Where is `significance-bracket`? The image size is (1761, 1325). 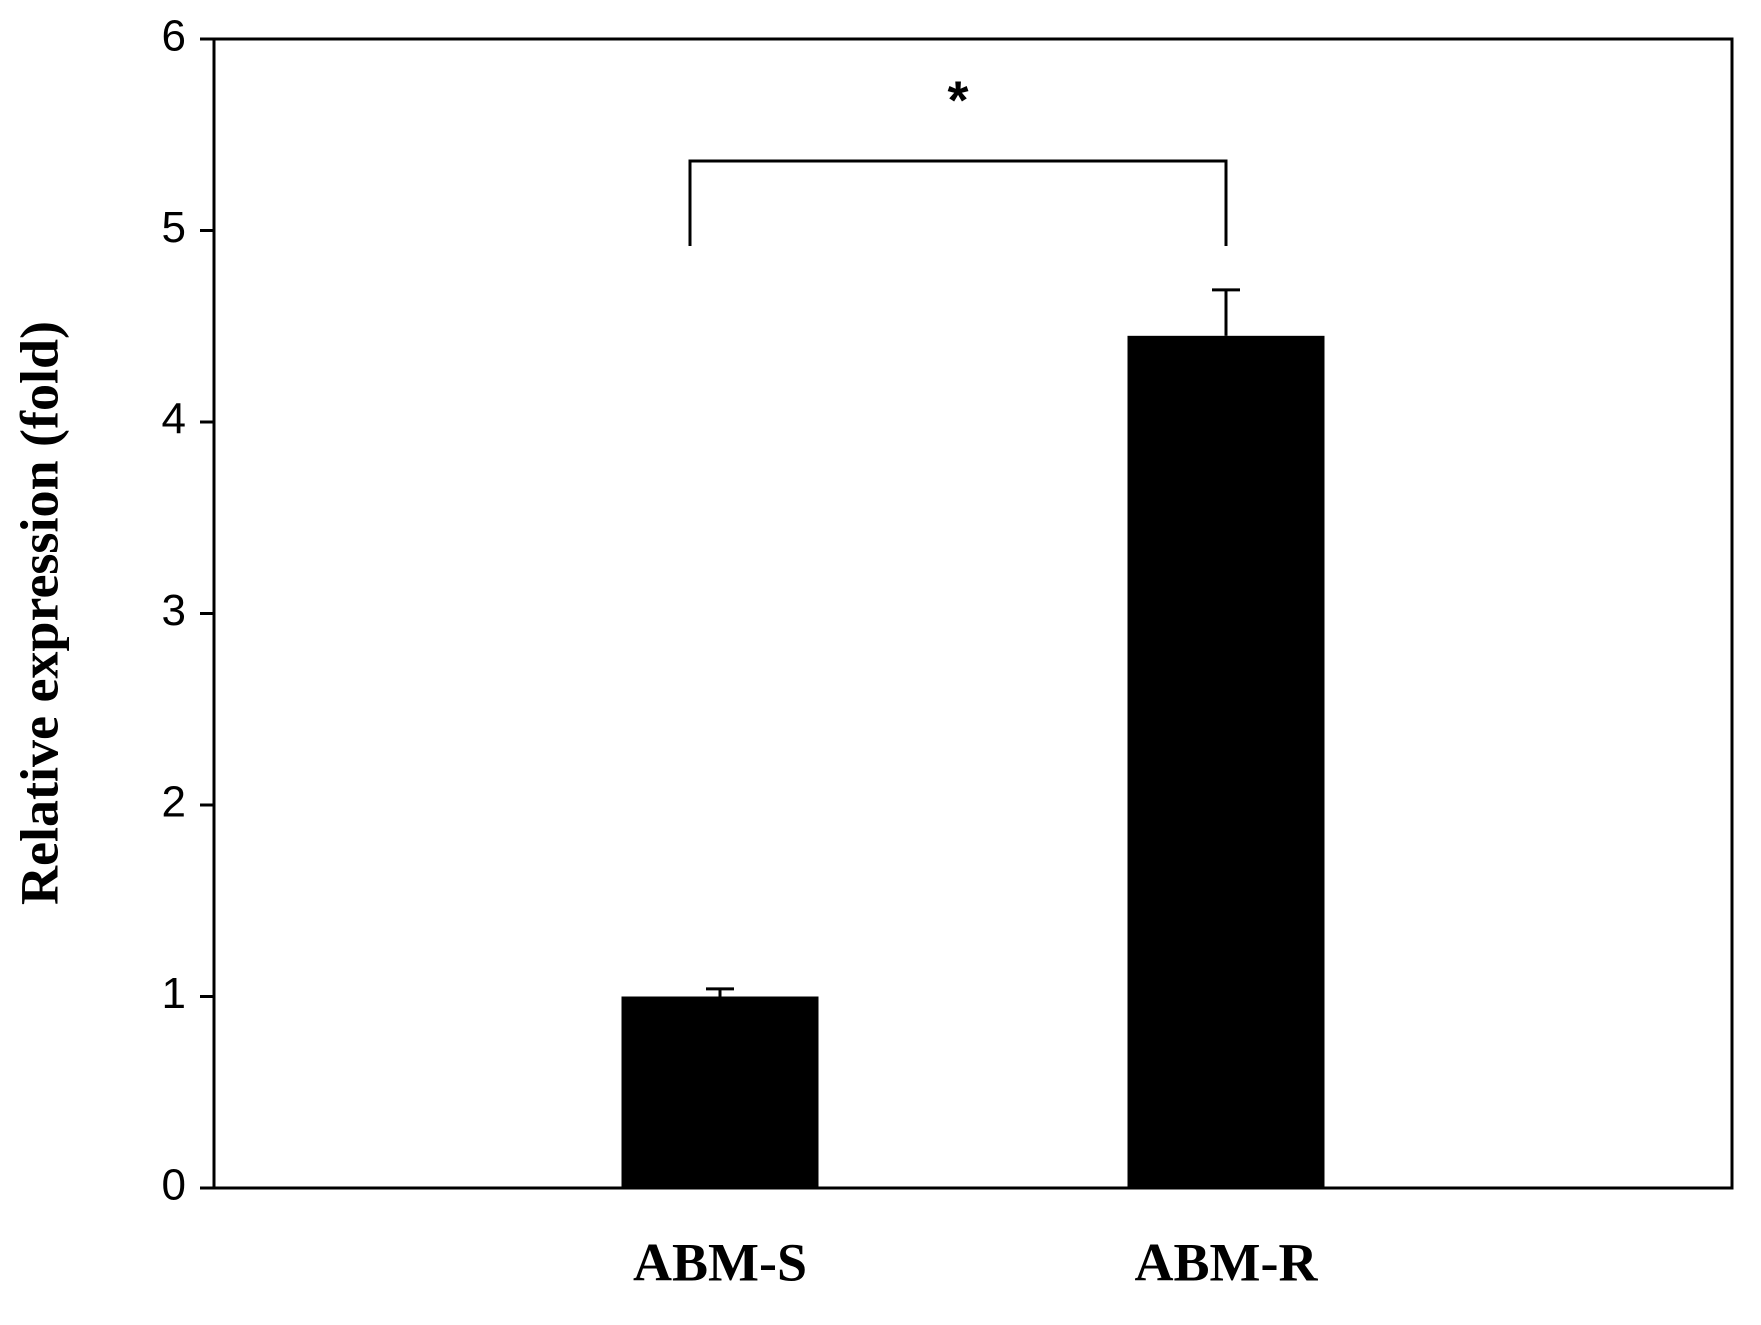
significance-bracket is located at coordinates (958, 202).